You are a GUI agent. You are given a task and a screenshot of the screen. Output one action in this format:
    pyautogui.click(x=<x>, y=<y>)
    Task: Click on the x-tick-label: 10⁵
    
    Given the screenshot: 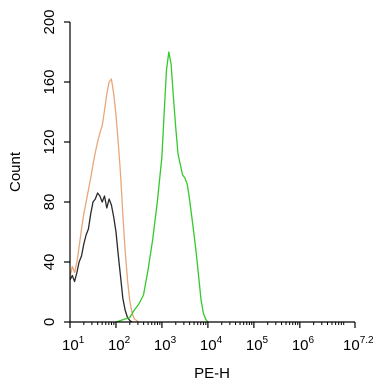 What is the action you would take?
    pyautogui.click(x=257, y=344)
    